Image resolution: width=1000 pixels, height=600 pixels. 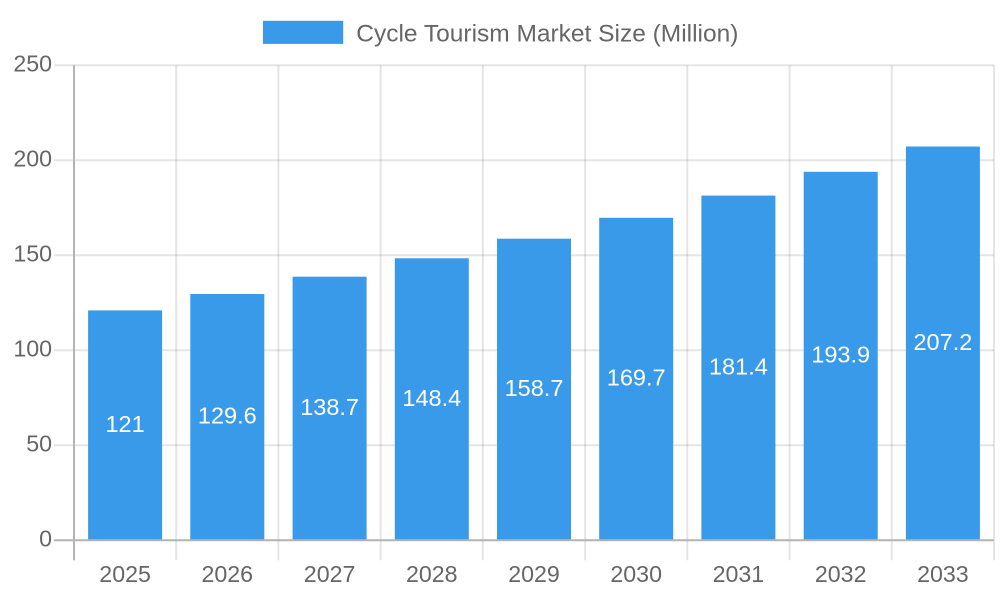 What do you see at coordinates (943, 574) in the screenshot?
I see `svg-text: 2033` at bounding box center [943, 574].